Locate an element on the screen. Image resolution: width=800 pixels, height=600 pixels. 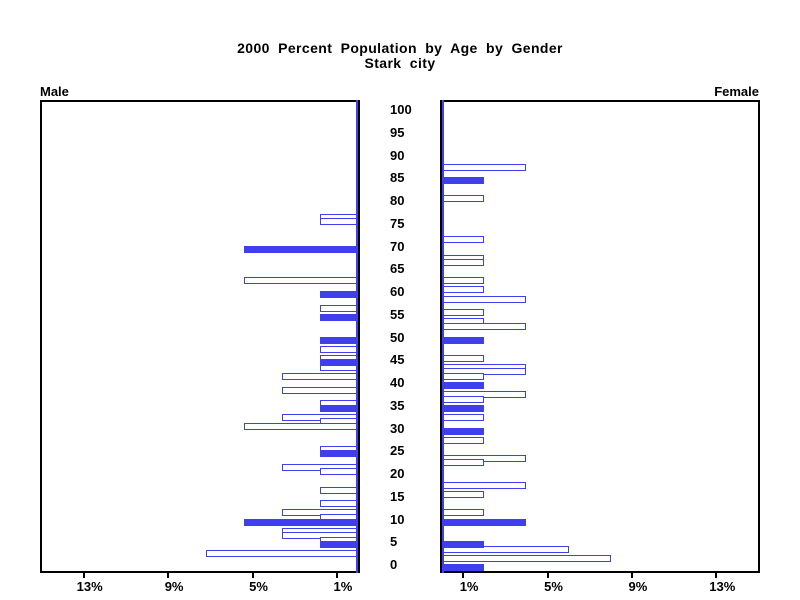
age-axis-label: 30 is located at coordinates (397, 428).